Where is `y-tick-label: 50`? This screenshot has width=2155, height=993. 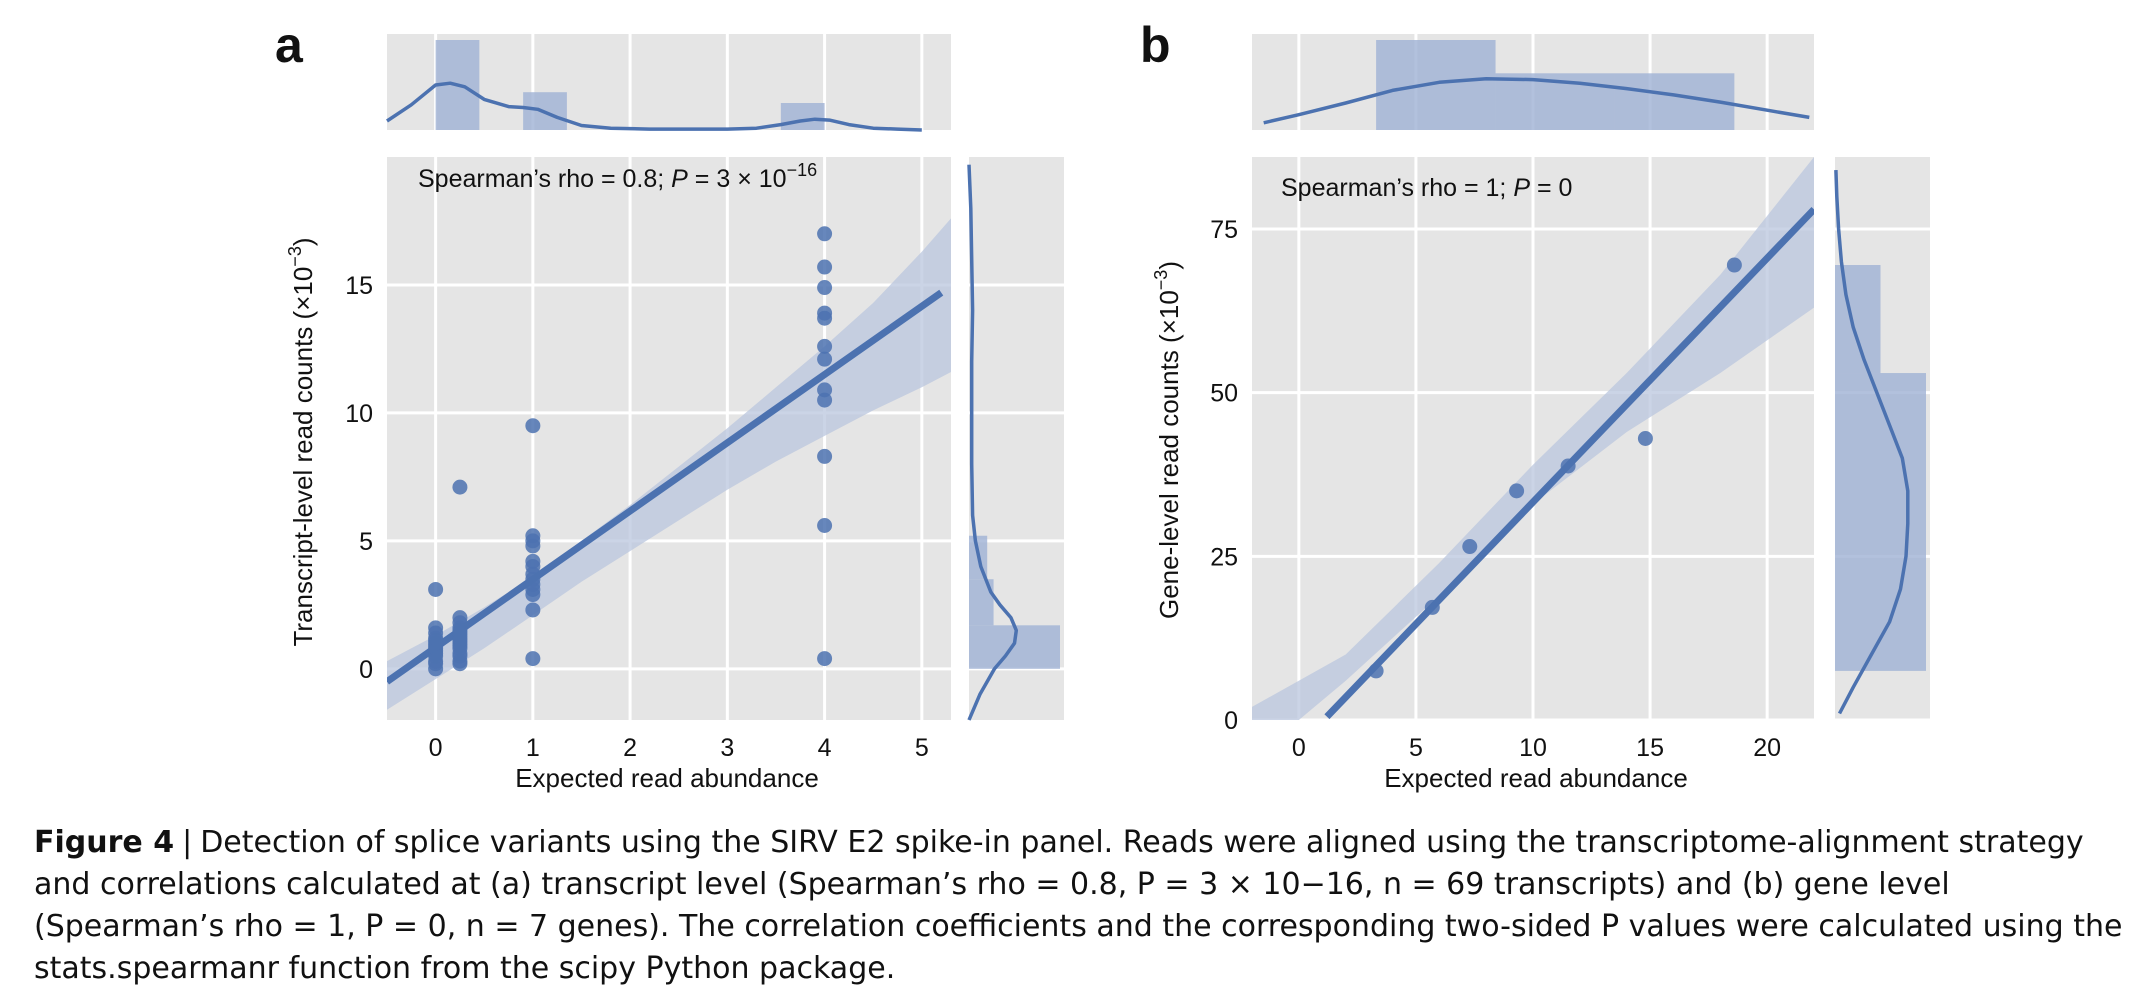 y-tick-label: 50 is located at coordinates (1224, 394).